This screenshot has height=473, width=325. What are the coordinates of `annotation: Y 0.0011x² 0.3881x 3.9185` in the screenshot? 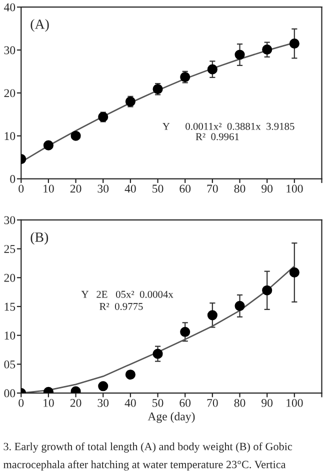 It's located at (228, 126).